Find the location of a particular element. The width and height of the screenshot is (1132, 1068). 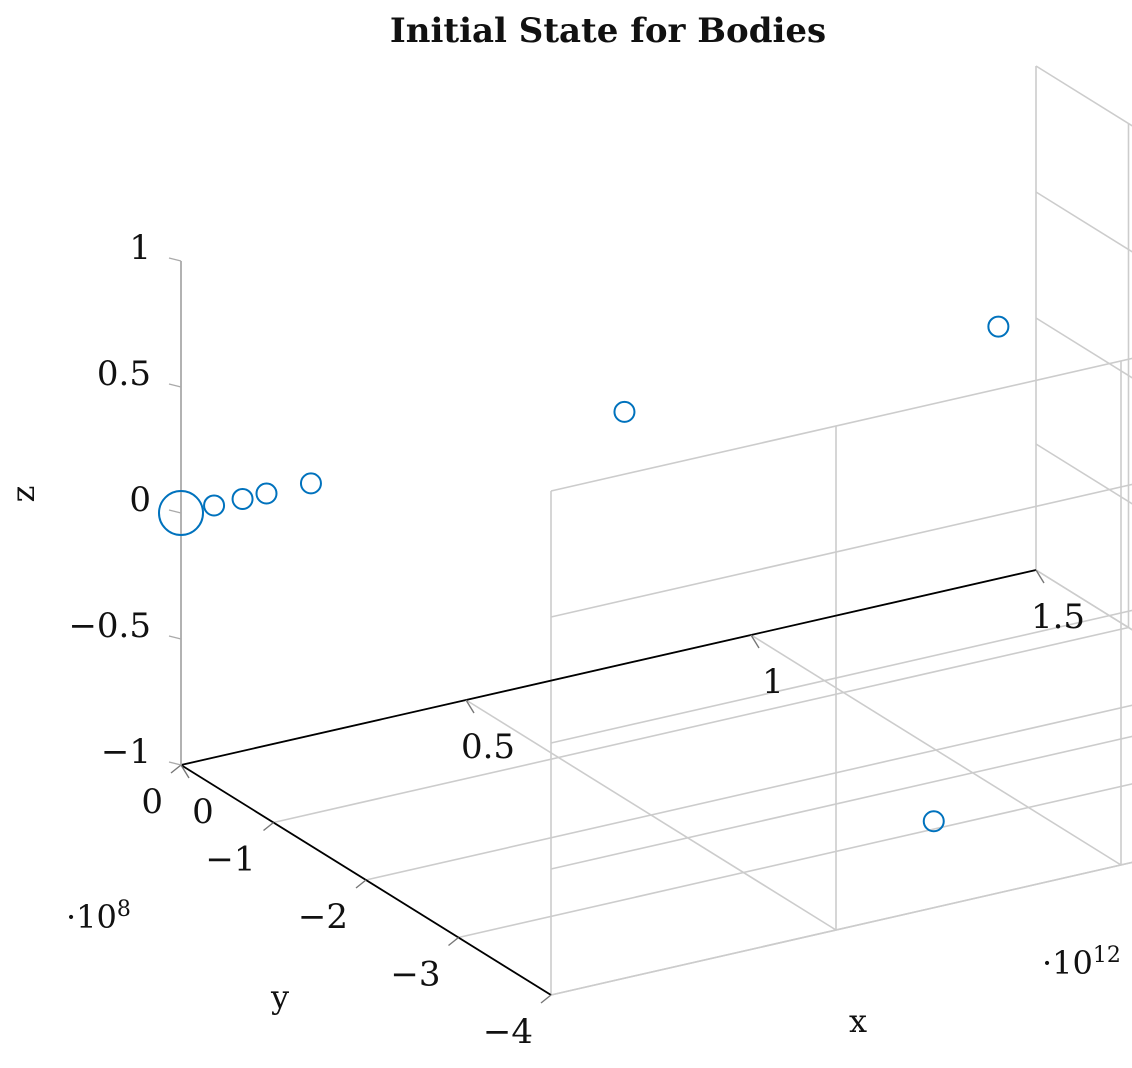

z-tick-label: 0.5 is located at coordinates (124, 374).